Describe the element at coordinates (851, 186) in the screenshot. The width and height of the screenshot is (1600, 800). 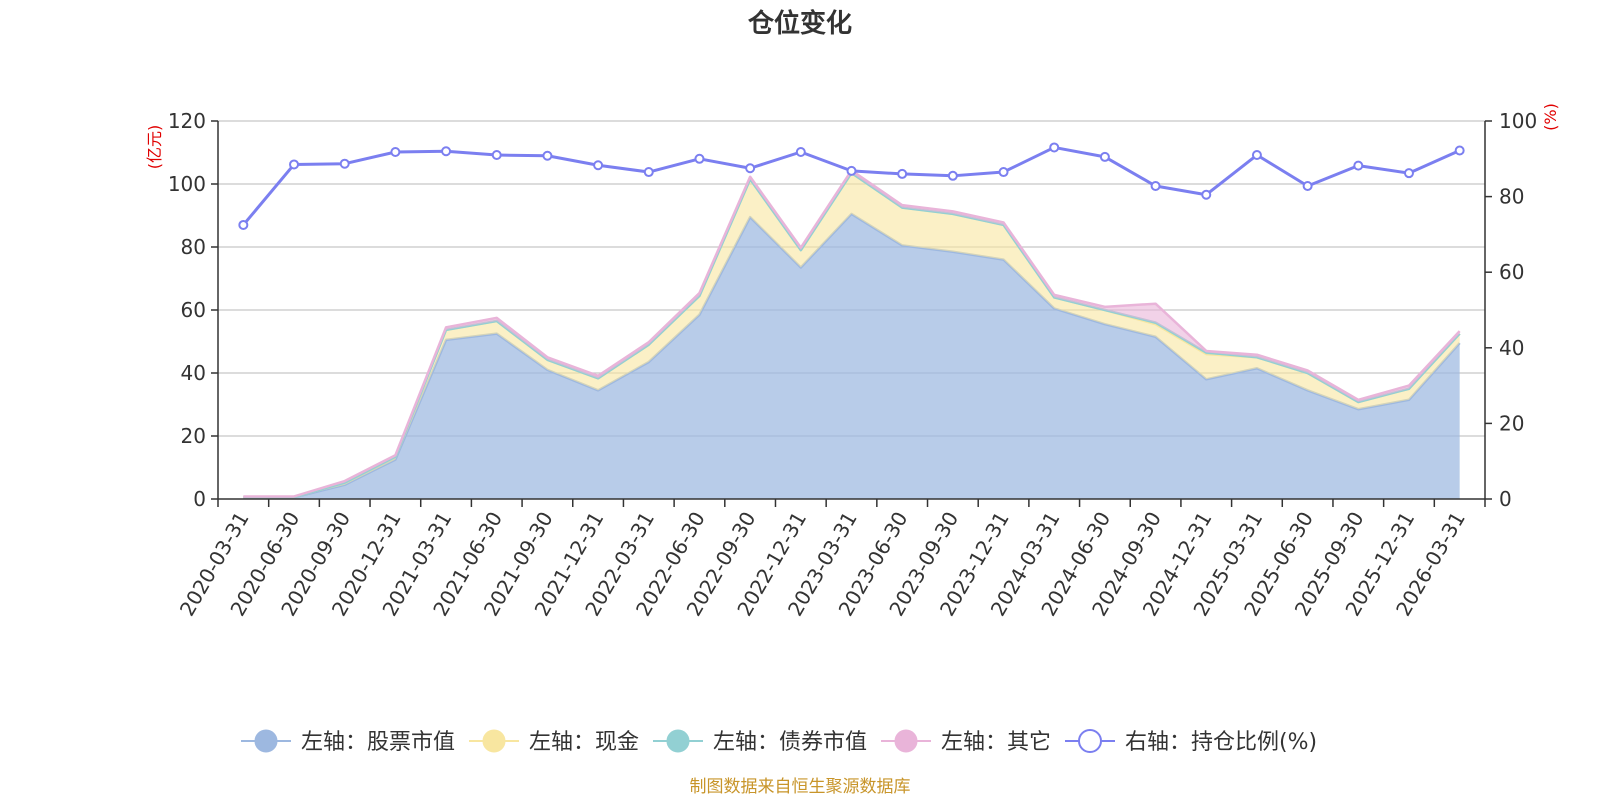
I see `ratio-line` at that location.